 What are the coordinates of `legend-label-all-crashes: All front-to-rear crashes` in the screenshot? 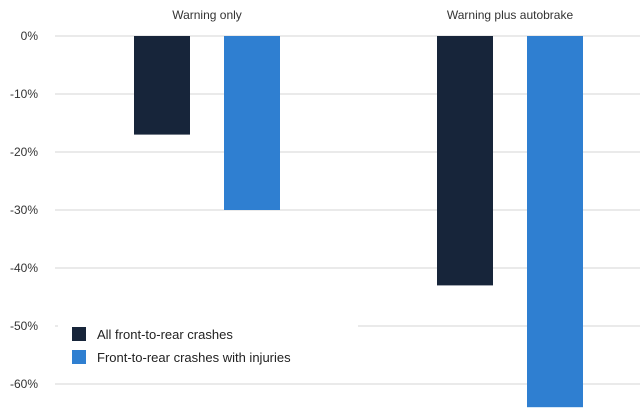 It's located at (165, 334).